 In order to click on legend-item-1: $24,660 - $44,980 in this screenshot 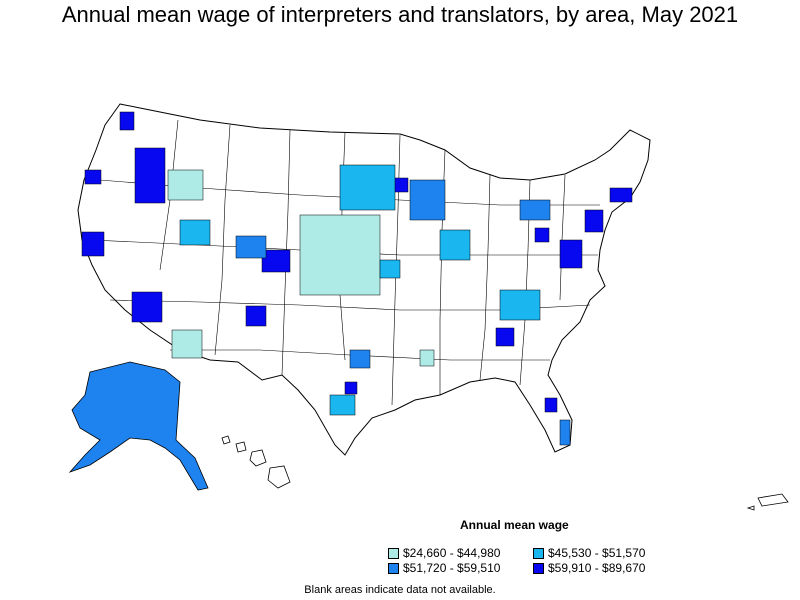, I will do `click(444, 553)`.